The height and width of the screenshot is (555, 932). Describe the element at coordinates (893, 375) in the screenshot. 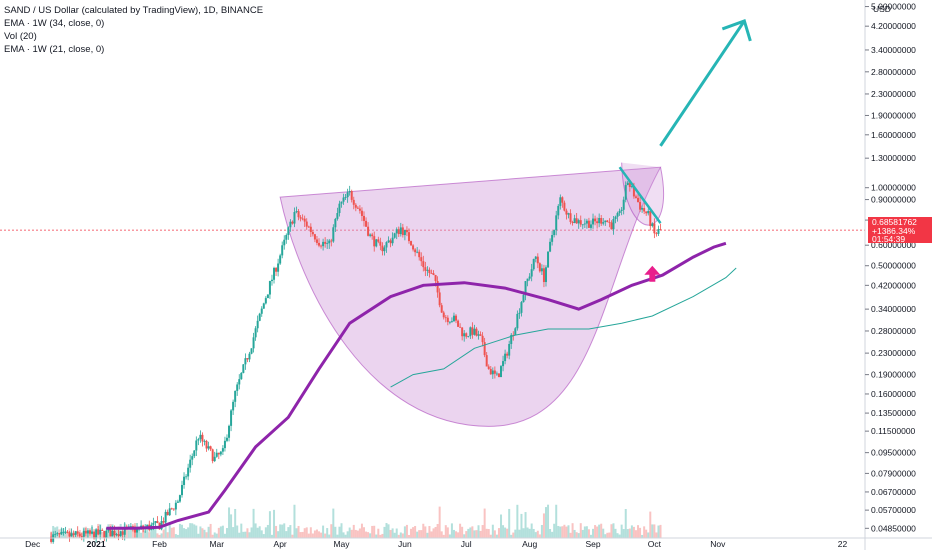

I see `y-tick-label: 0.19000000` at that location.